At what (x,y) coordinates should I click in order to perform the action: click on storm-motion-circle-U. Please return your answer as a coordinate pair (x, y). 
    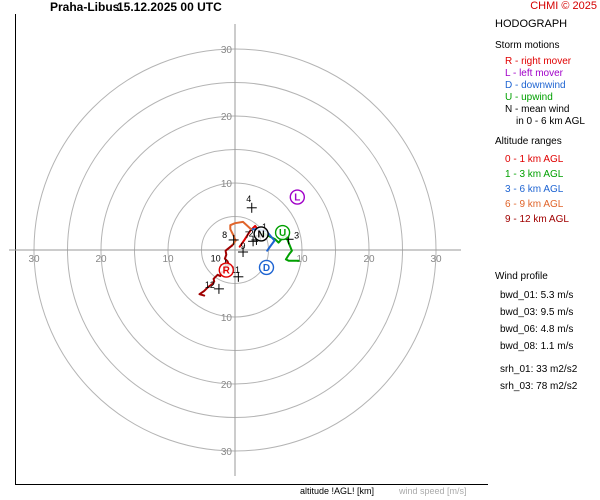
    Looking at the image, I should click on (282, 232).